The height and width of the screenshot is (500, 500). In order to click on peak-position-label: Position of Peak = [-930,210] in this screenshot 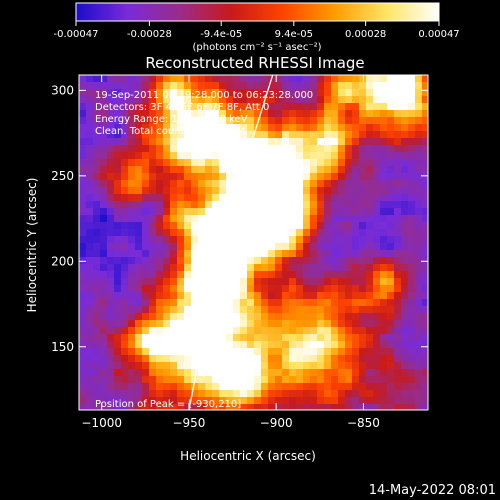, I will do `click(168, 404)`.